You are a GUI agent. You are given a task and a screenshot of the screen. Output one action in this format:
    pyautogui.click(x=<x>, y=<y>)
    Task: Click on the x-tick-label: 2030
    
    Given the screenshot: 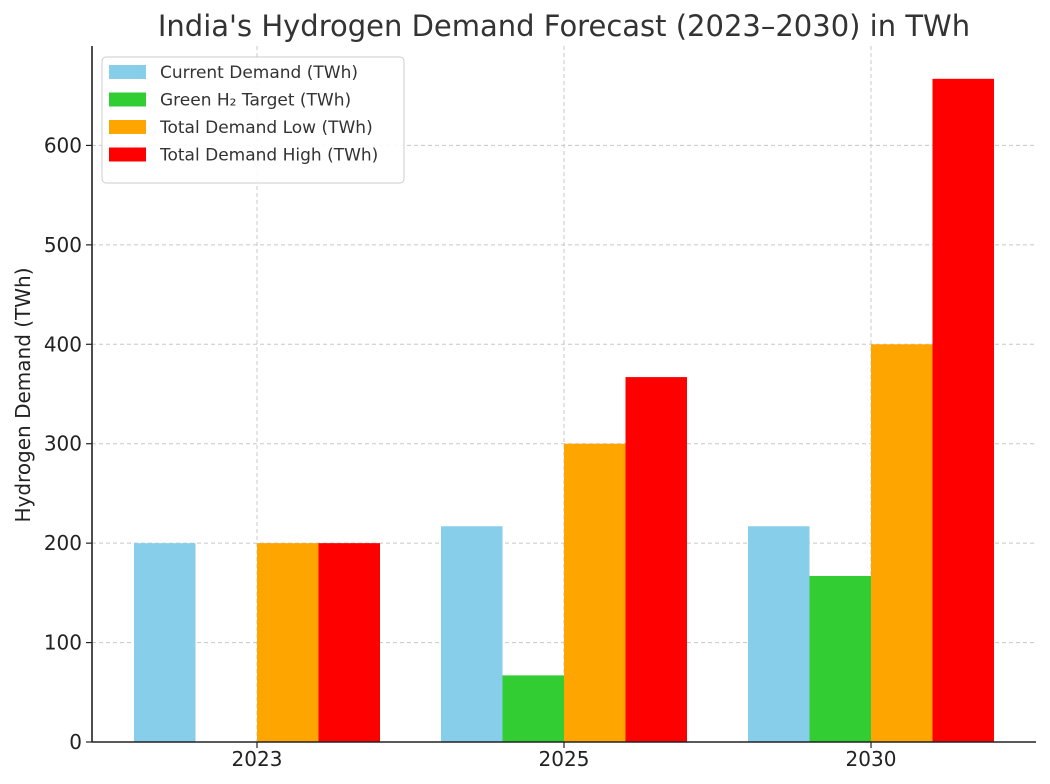 What is the action you would take?
    pyautogui.click(x=871, y=759)
    